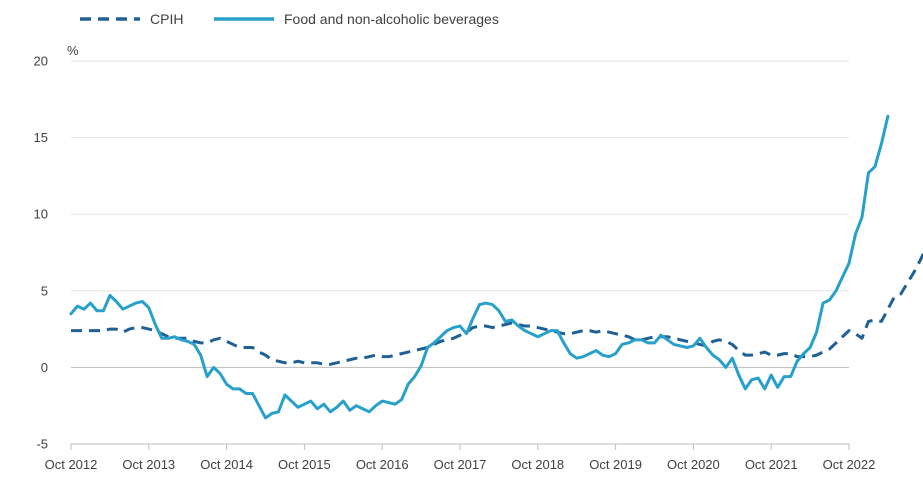  Describe the element at coordinates (148, 464) in the screenshot. I see `x-tick-label: Oct 2013` at that location.